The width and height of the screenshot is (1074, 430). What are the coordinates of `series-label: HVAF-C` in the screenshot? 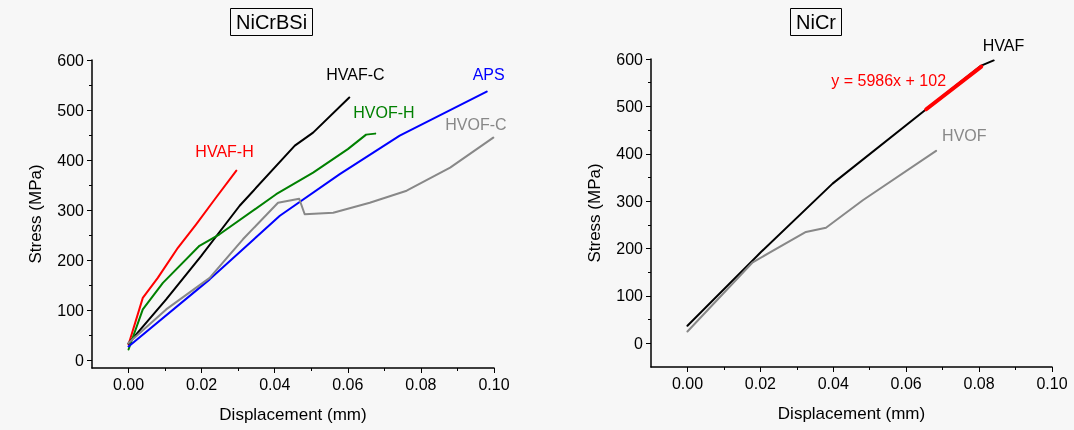 It's located at (355, 75).